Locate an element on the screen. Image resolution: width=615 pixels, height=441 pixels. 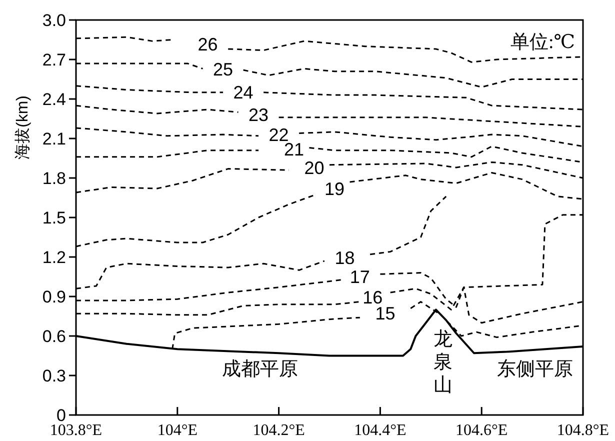
y-tick-label: 0.9 is located at coordinates (54, 296).